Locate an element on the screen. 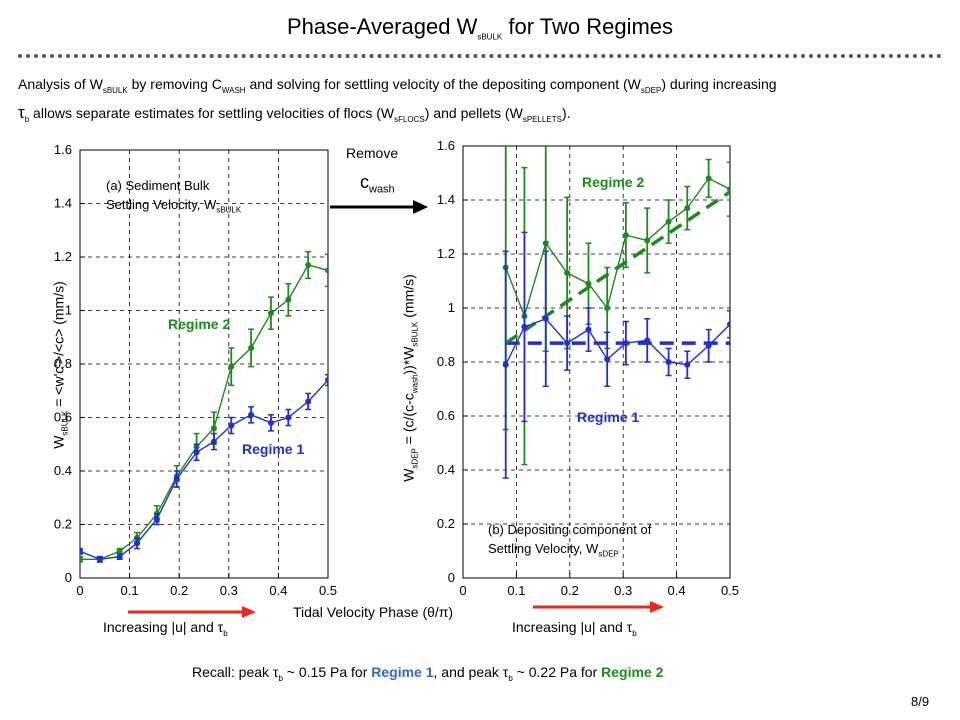  chart-b-ytick-label: 0.6 is located at coordinates (446, 415).